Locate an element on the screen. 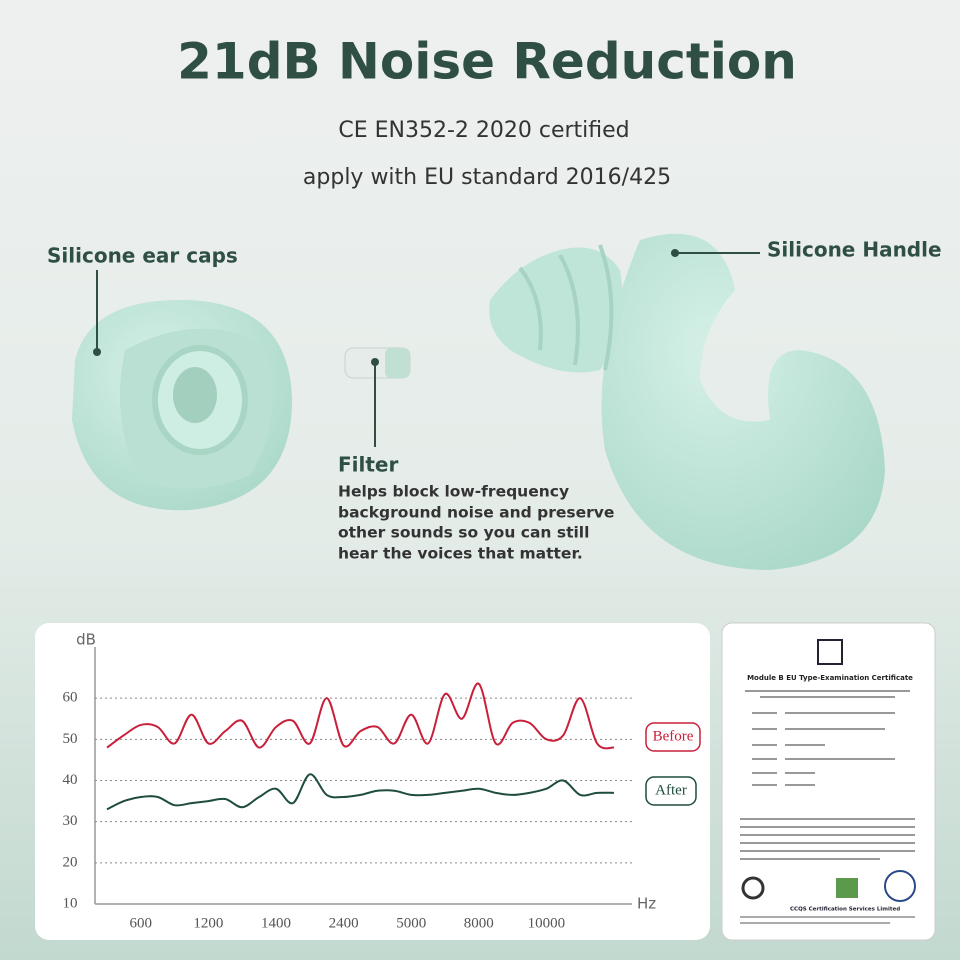 The height and width of the screenshot is (964, 960). certificate-issuer: CCQS Certification Services Limited is located at coordinates (845, 910).